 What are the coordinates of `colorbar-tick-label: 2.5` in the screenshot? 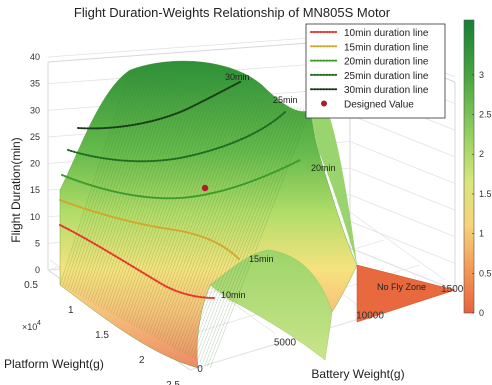 It's located at (485, 115).